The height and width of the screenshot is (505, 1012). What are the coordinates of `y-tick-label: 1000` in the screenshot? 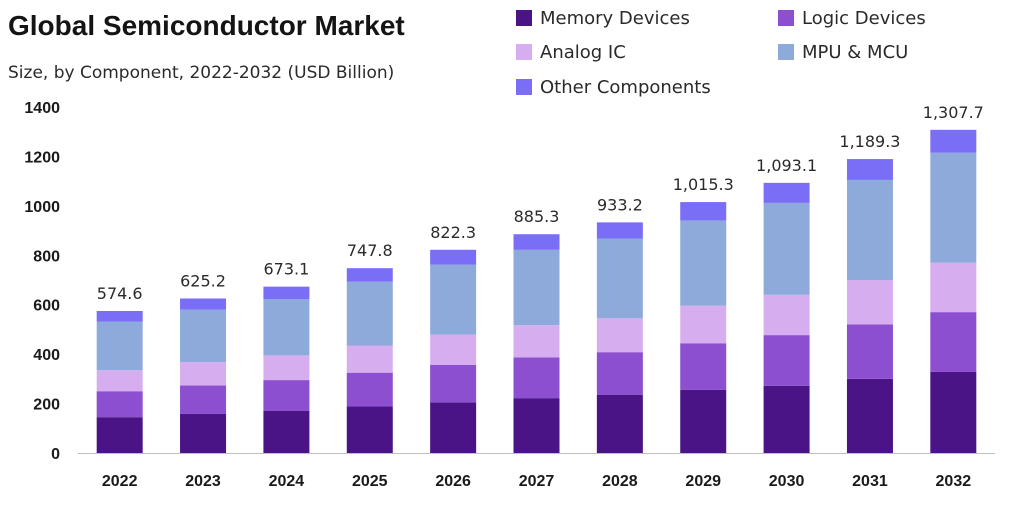 It's located at (42, 207).